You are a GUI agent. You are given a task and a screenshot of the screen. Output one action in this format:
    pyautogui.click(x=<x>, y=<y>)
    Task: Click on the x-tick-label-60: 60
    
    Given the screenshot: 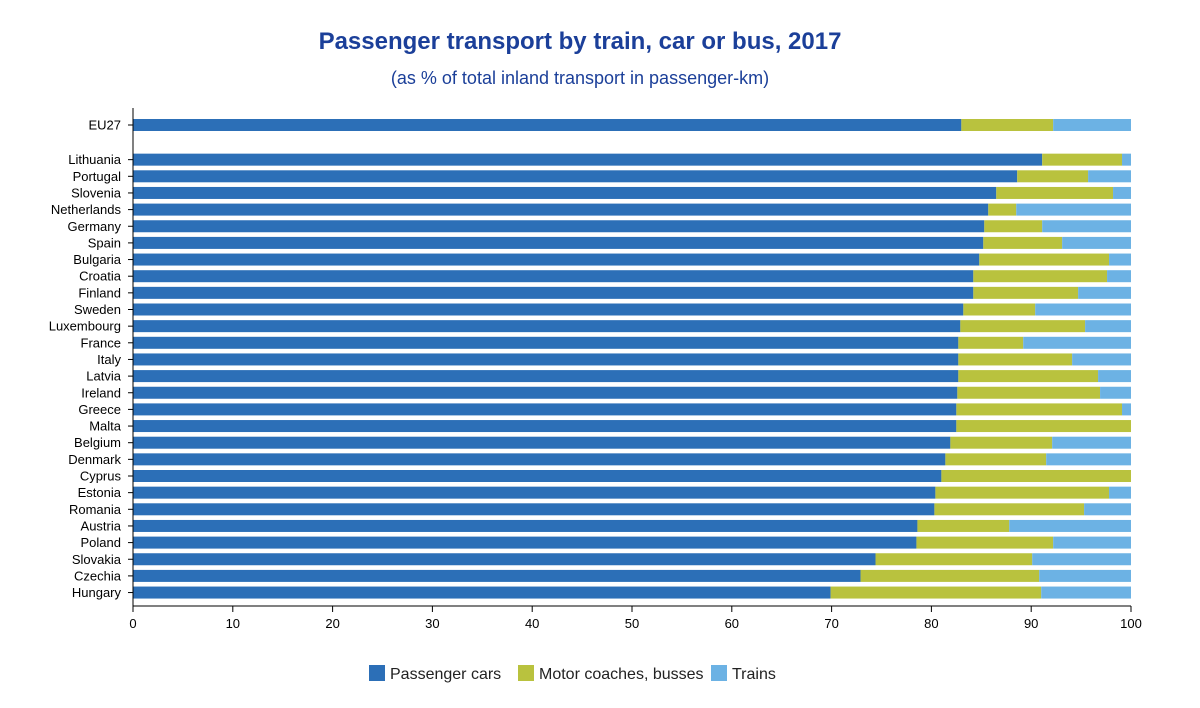 What is the action you would take?
    pyautogui.click(x=732, y=623)
    